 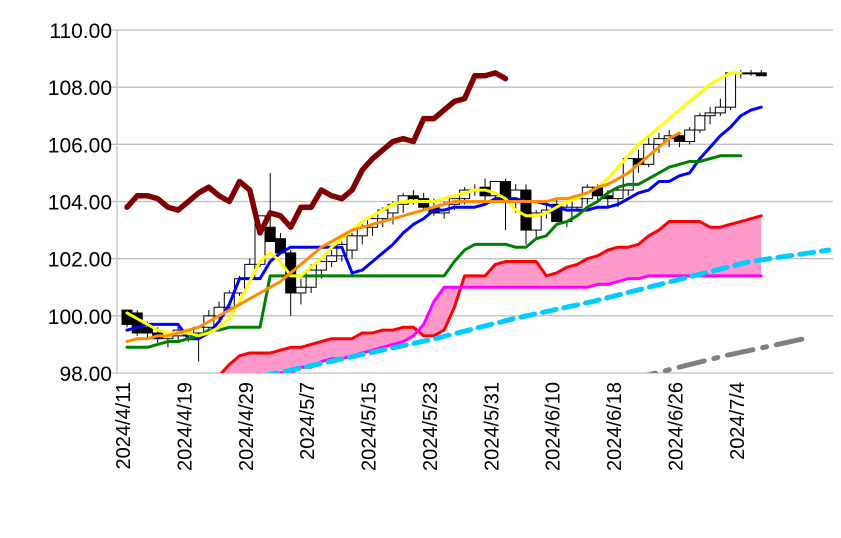 What do you see at coordinates (316, 153) in the screenshot?
I see `series-chikou` at bounding box center [316, 153].